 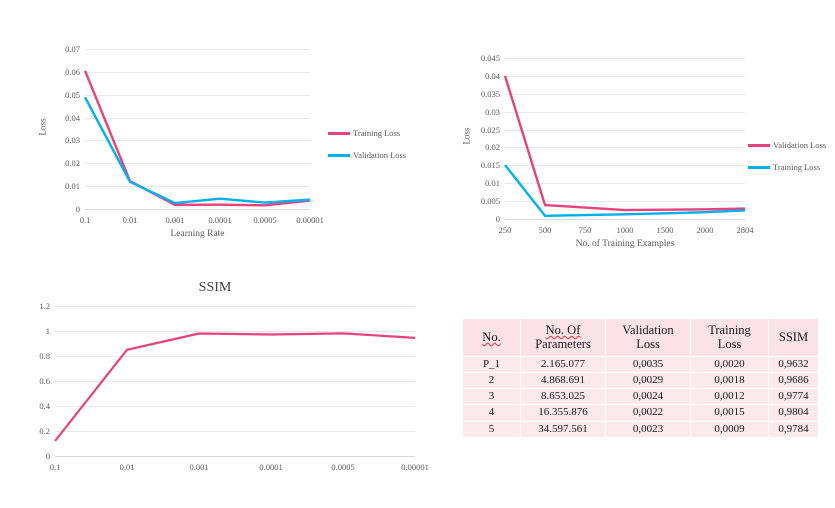 I want to click on y-axis-tick-label: 0.025, so click(x=490, y=129).